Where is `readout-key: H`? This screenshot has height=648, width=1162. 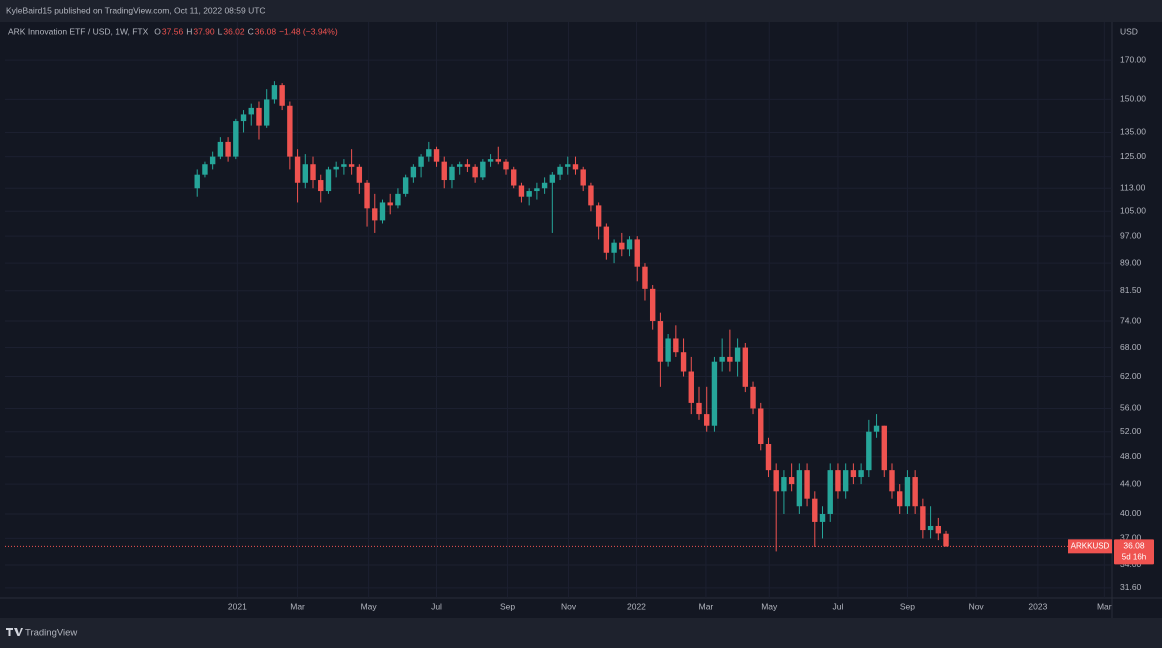 readout-key: H is located at coordinates (189, 31).